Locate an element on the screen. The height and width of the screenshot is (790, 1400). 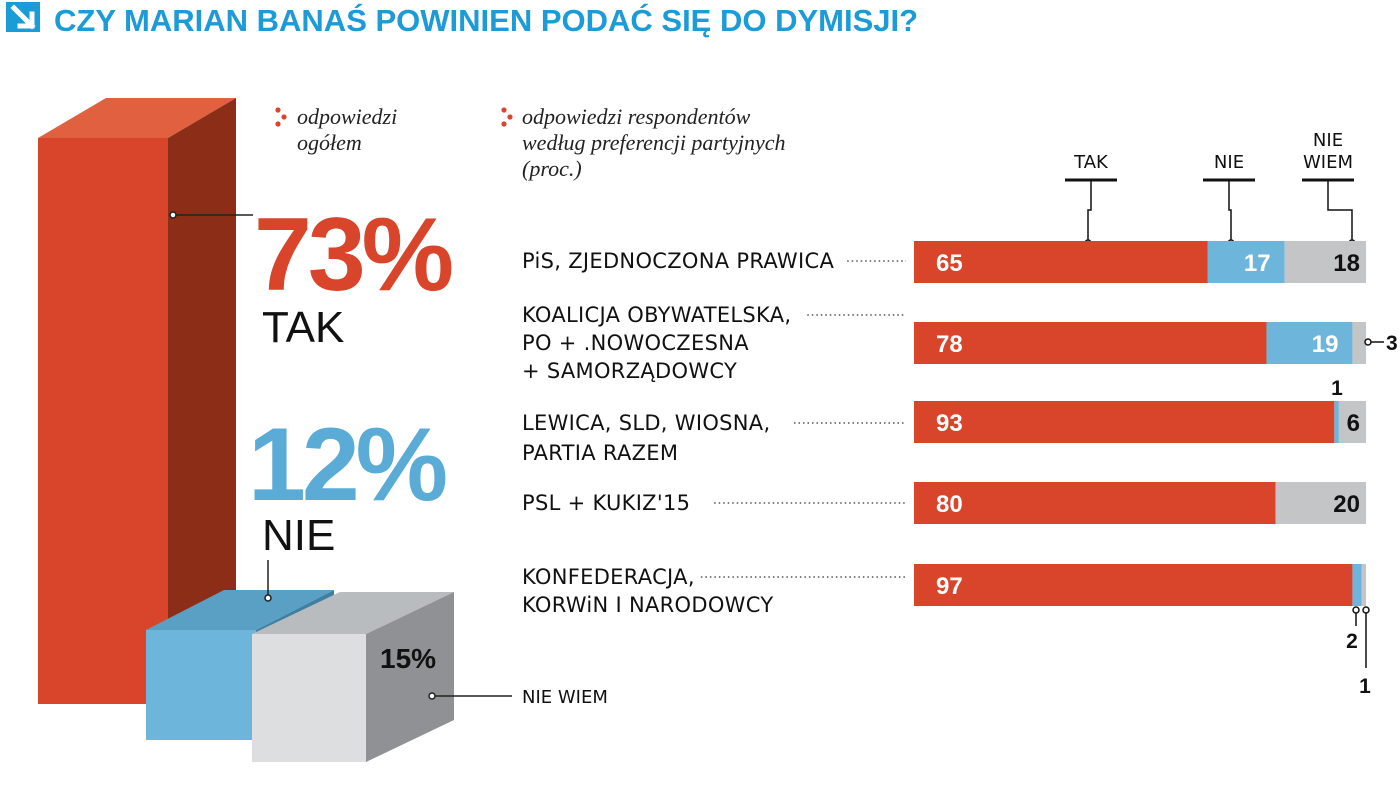
bar-value-nie: 17 is located at coordinates (1257, 263).